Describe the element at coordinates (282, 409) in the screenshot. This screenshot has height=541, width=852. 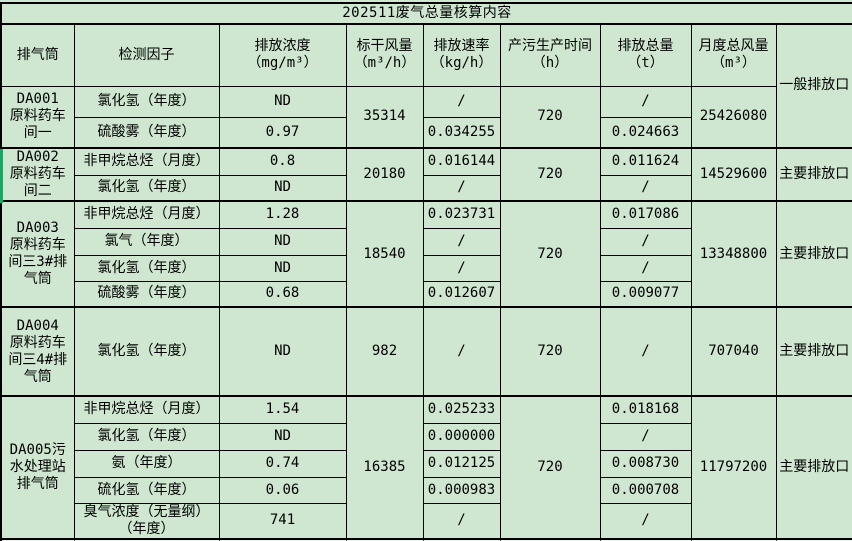
I see `conc-cell: 1.54` at that location.